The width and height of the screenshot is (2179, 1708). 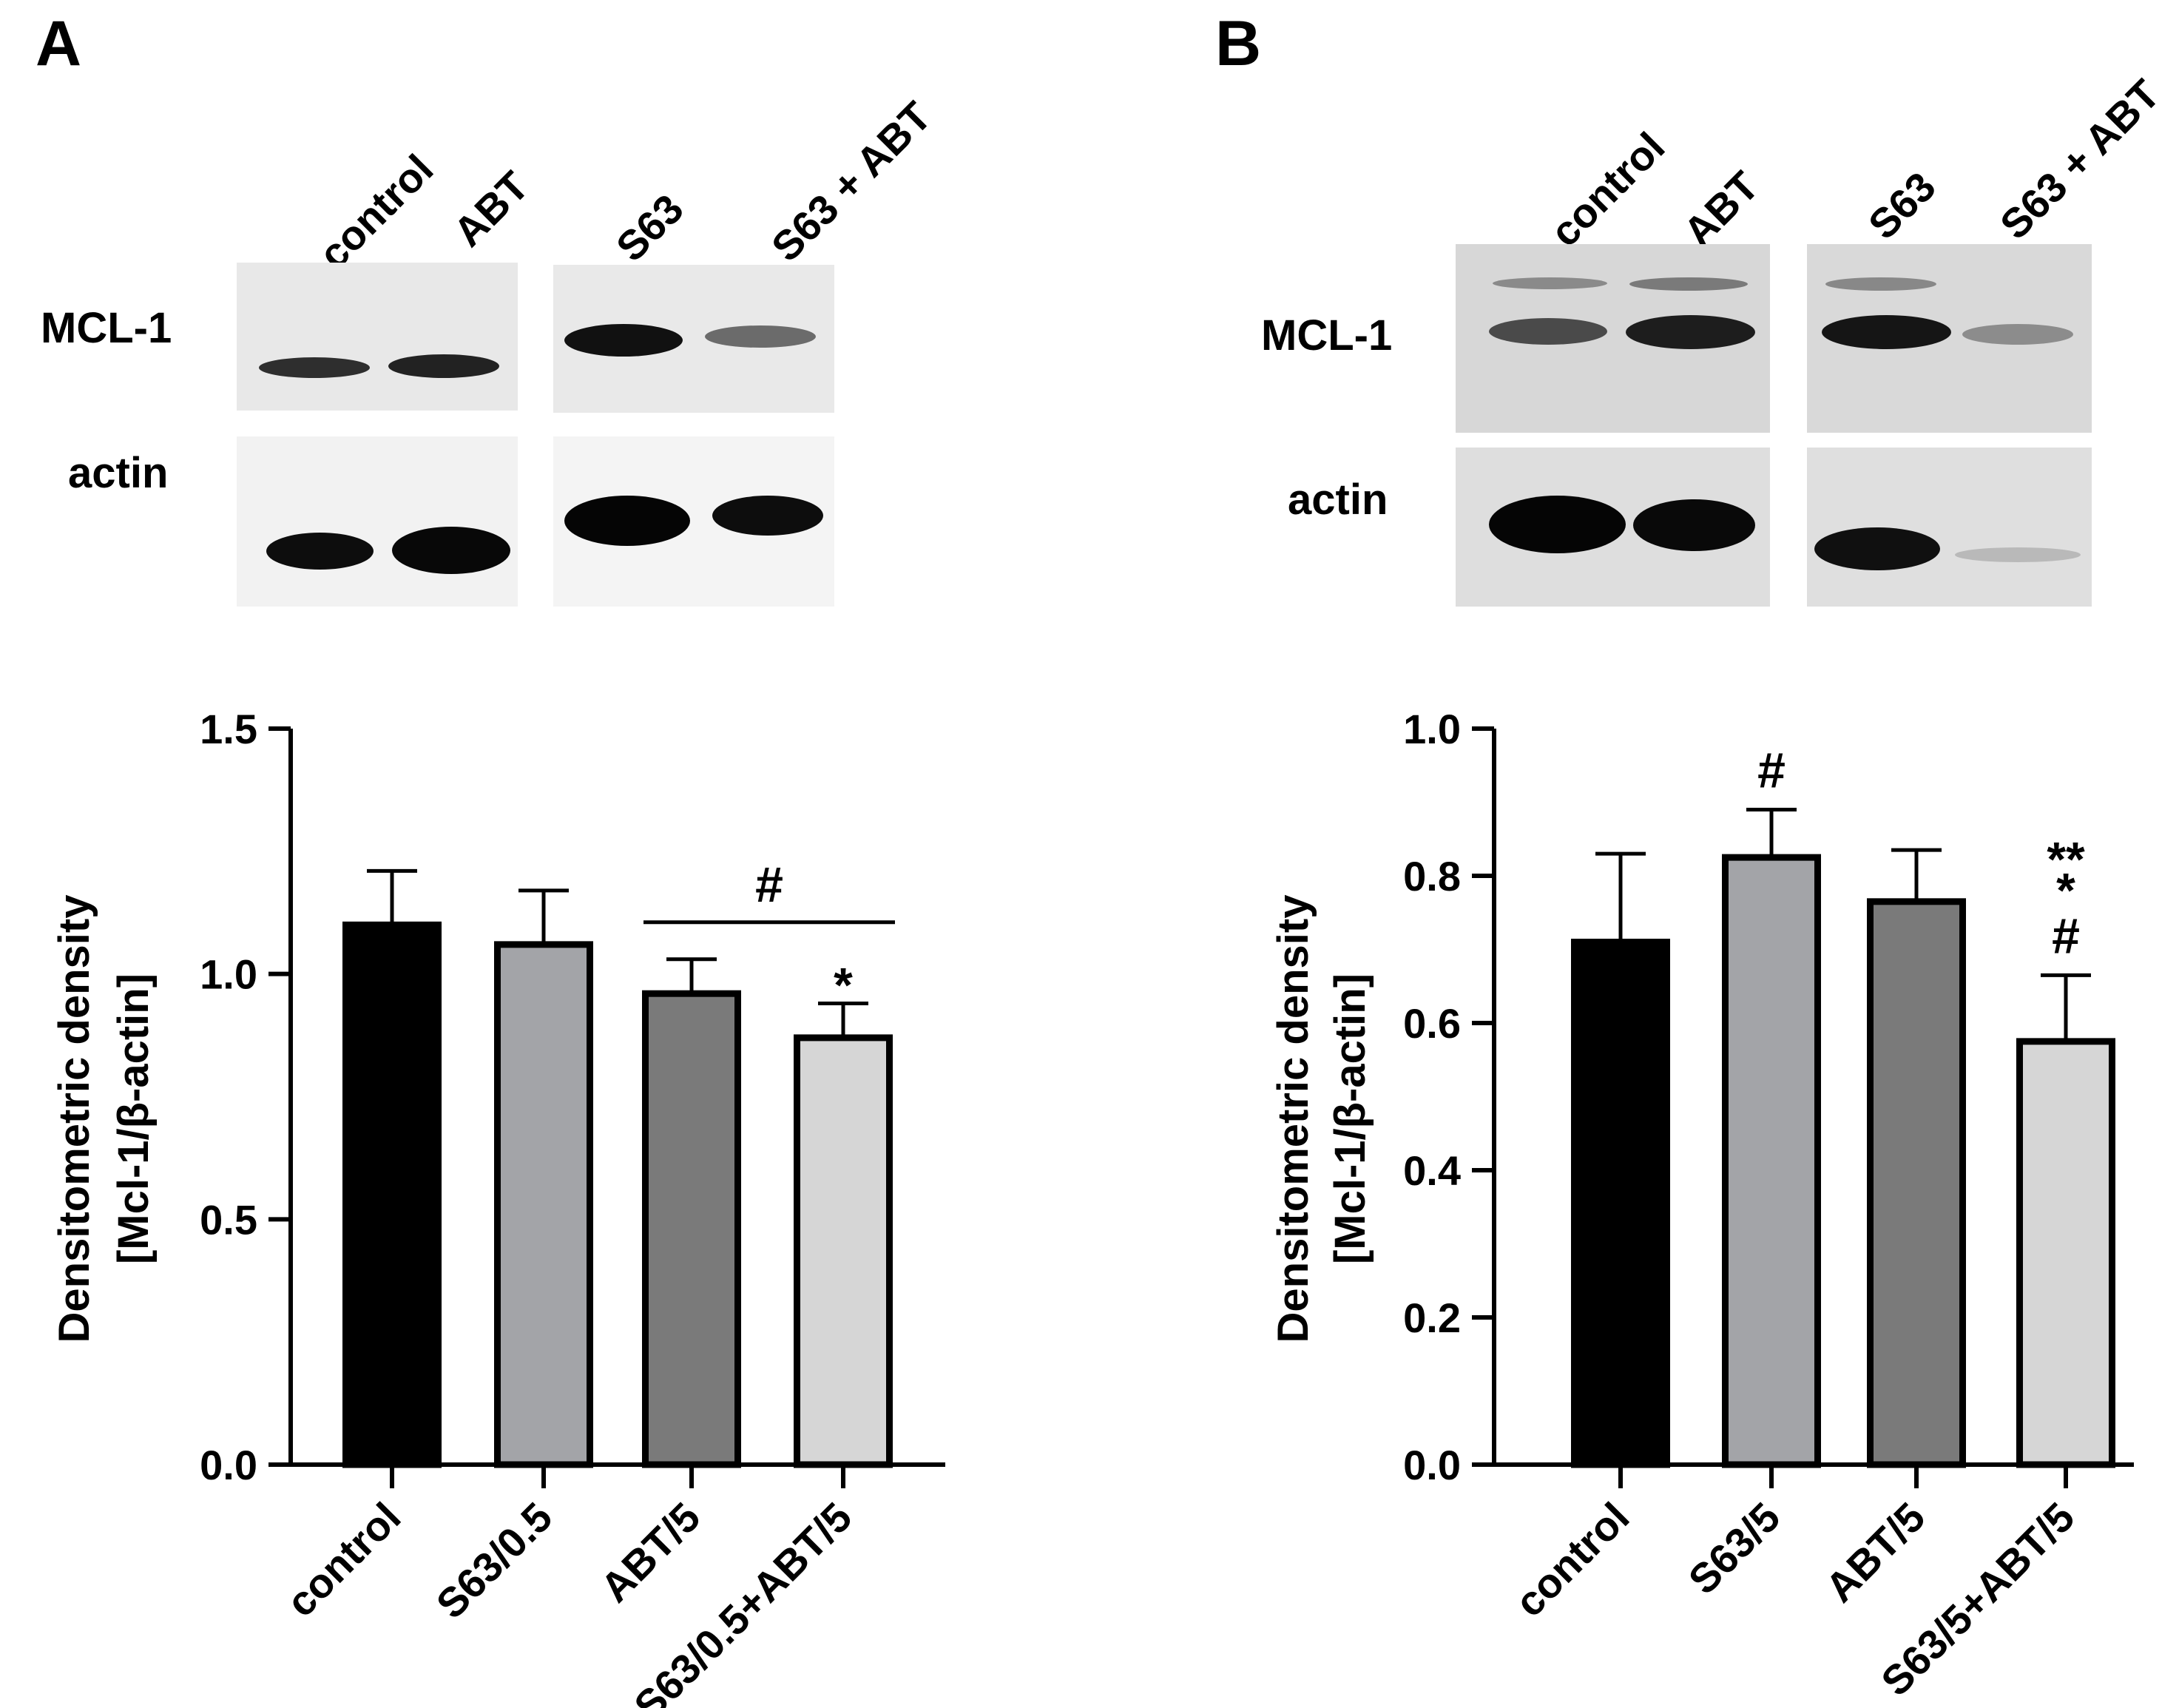 What do you see at coordinates (1432, 1317) in the screenshot?
I see `y-tick-label: 0.2` at bounding box center [1432, 1317].